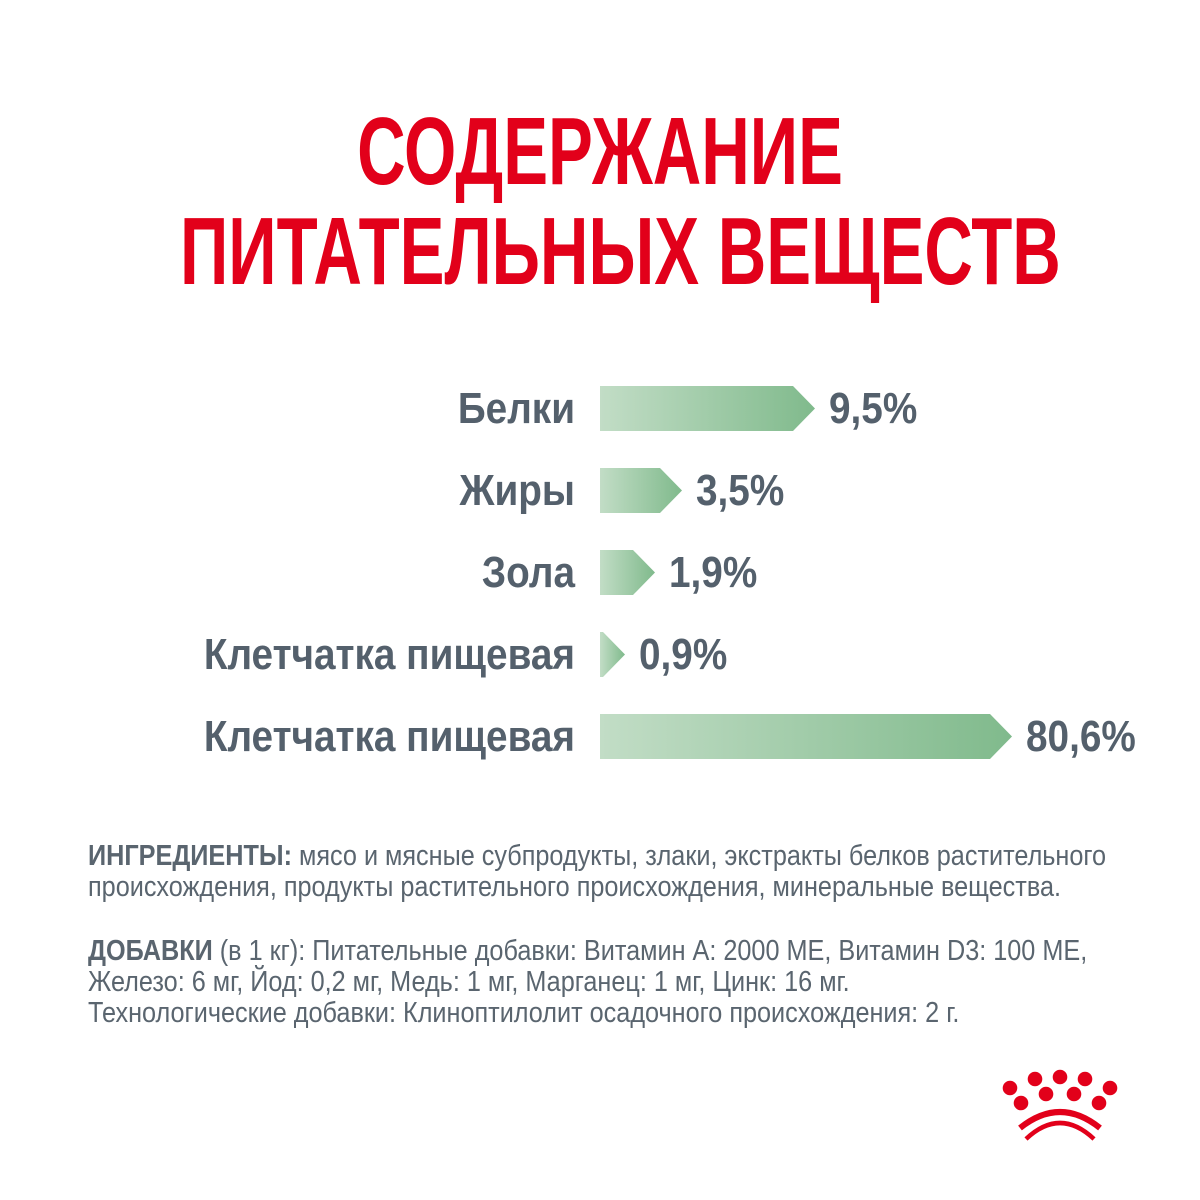  I want to click on bar-ash, so click(627, 572).